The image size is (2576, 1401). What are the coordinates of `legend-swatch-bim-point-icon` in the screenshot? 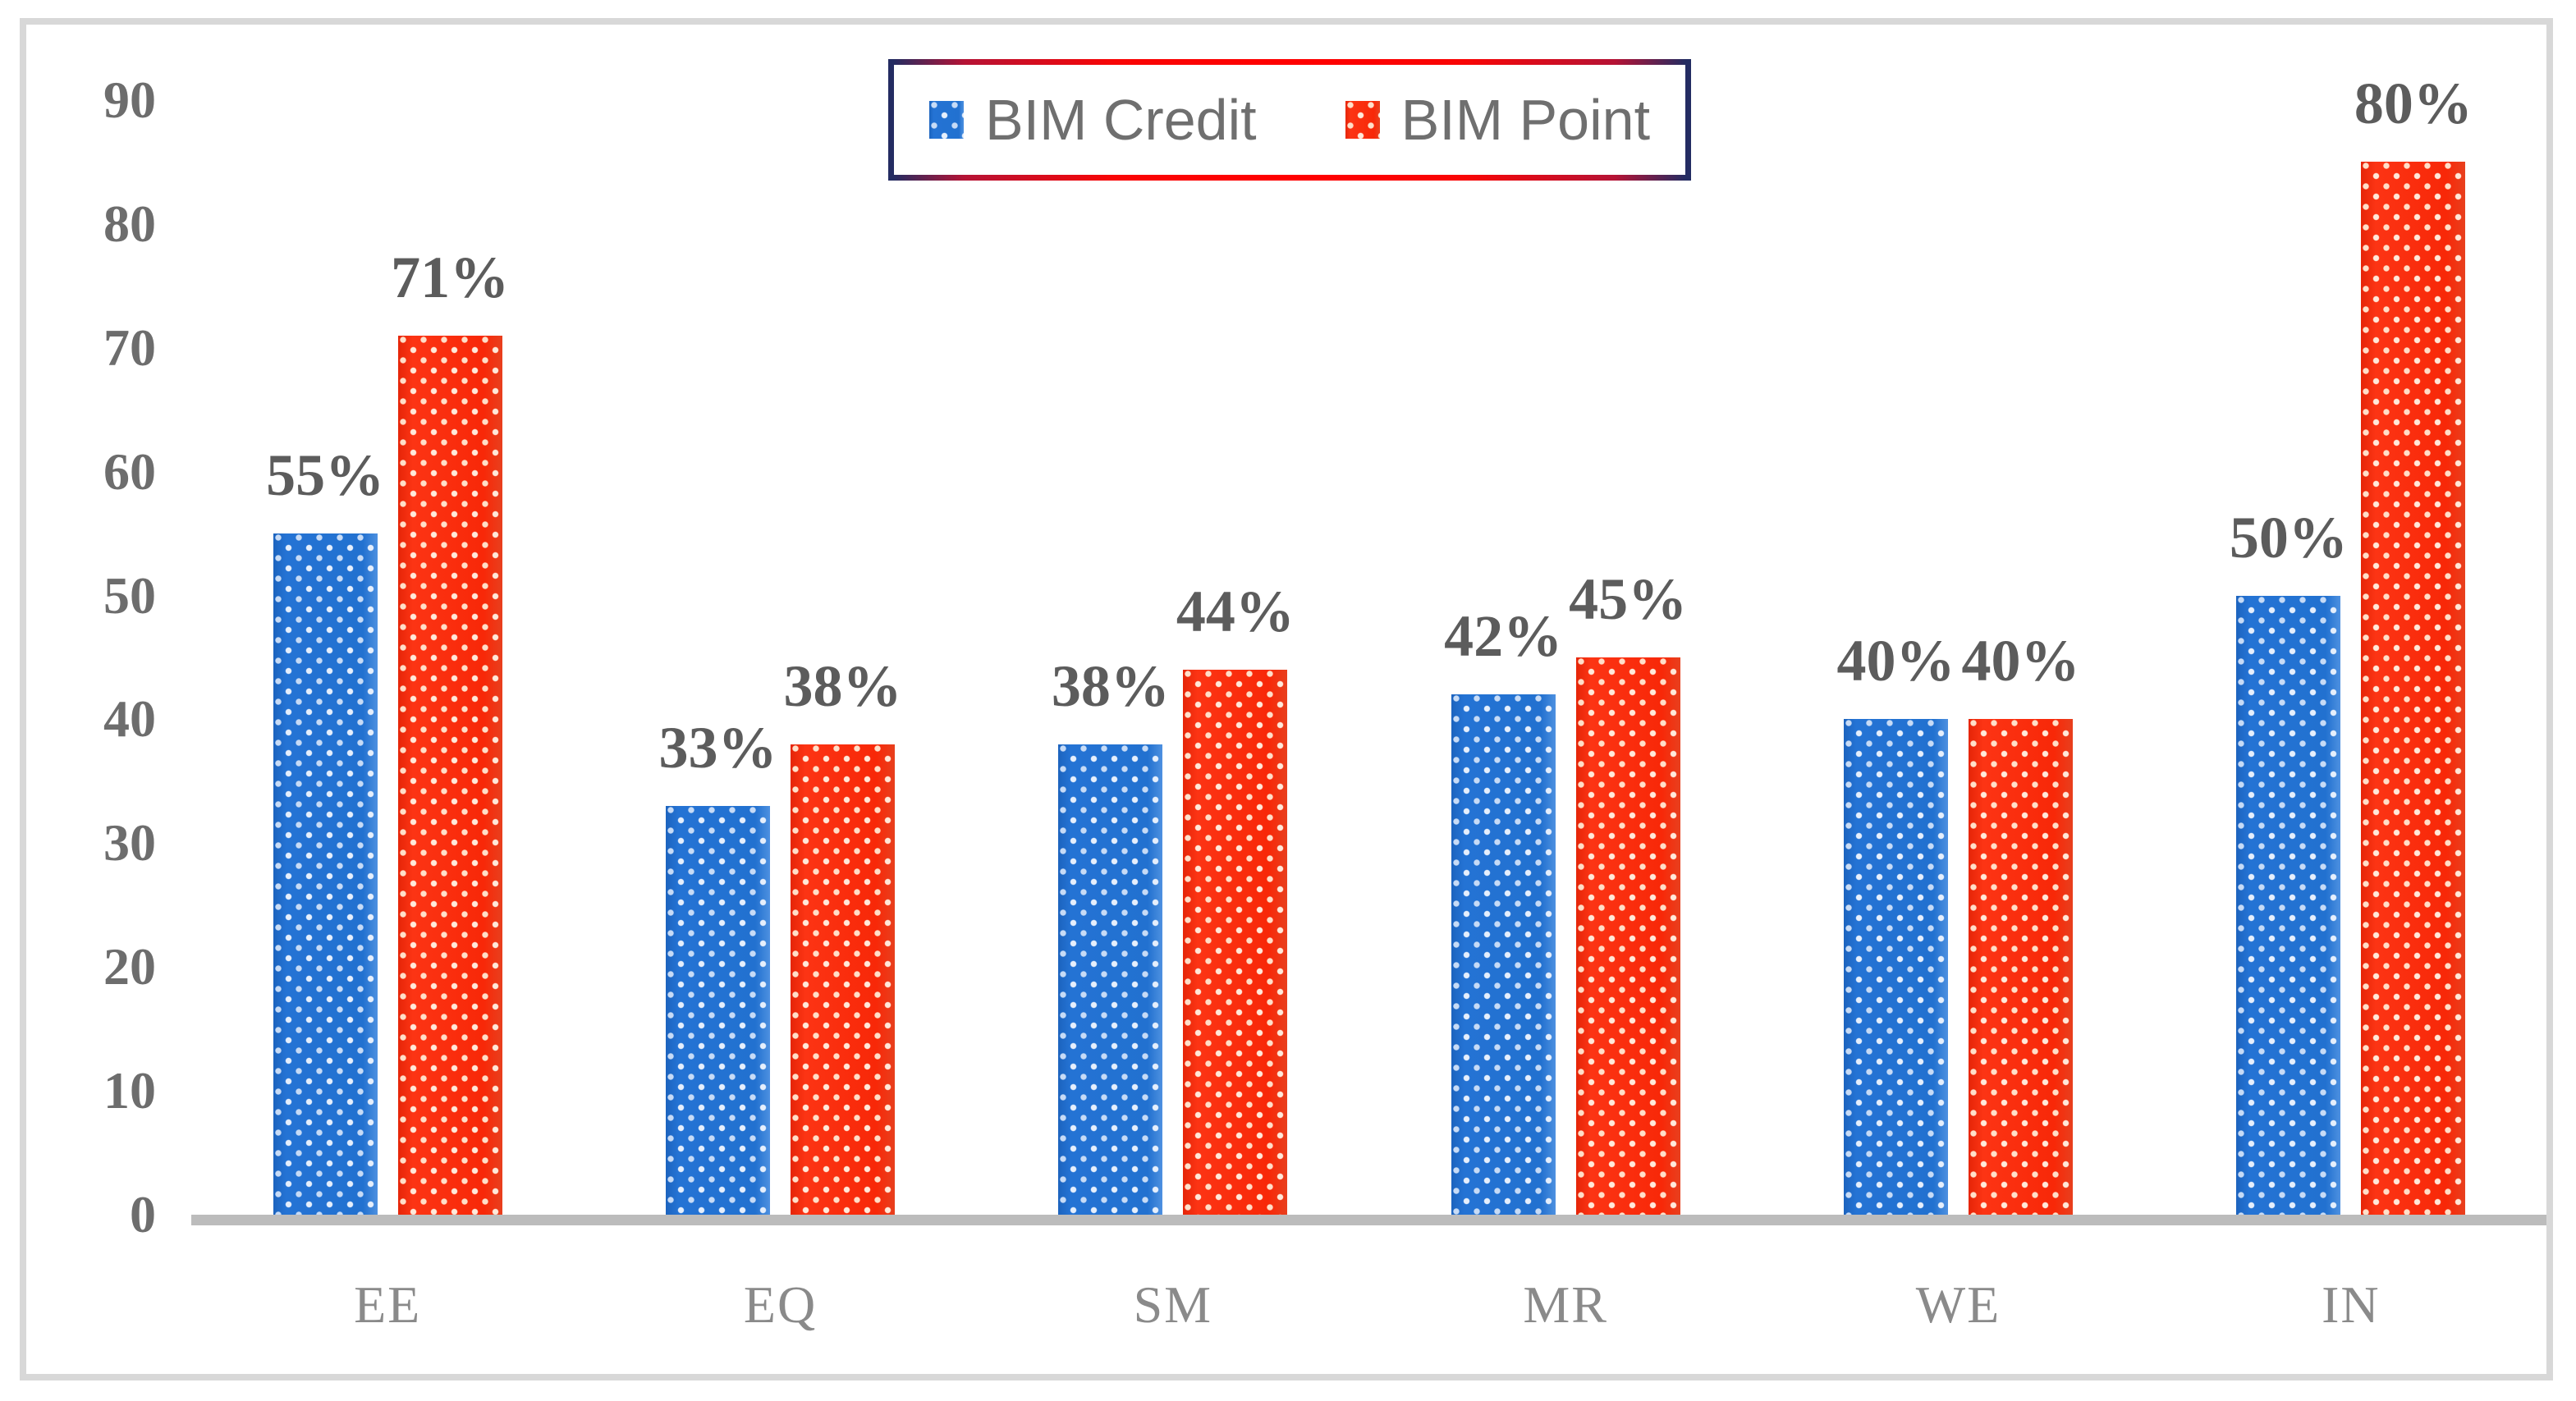 It's located at (1362, 120).